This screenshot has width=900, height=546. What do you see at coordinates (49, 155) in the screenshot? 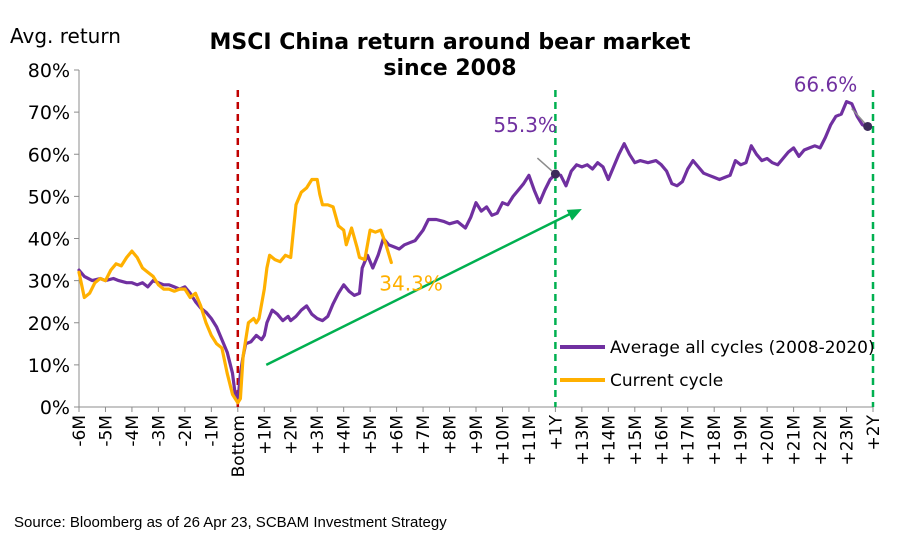
I see `y-tick-label: 60%` at bounding box center [49, 155].